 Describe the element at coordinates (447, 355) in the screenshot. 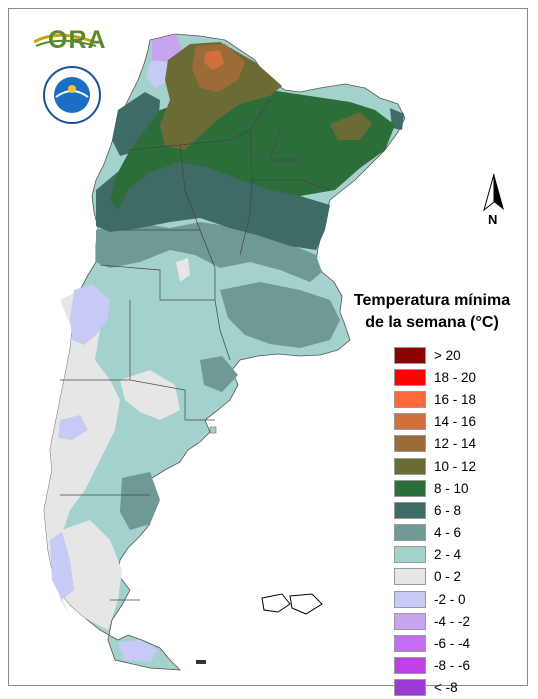

I see `legend-label: > 20` at that location.